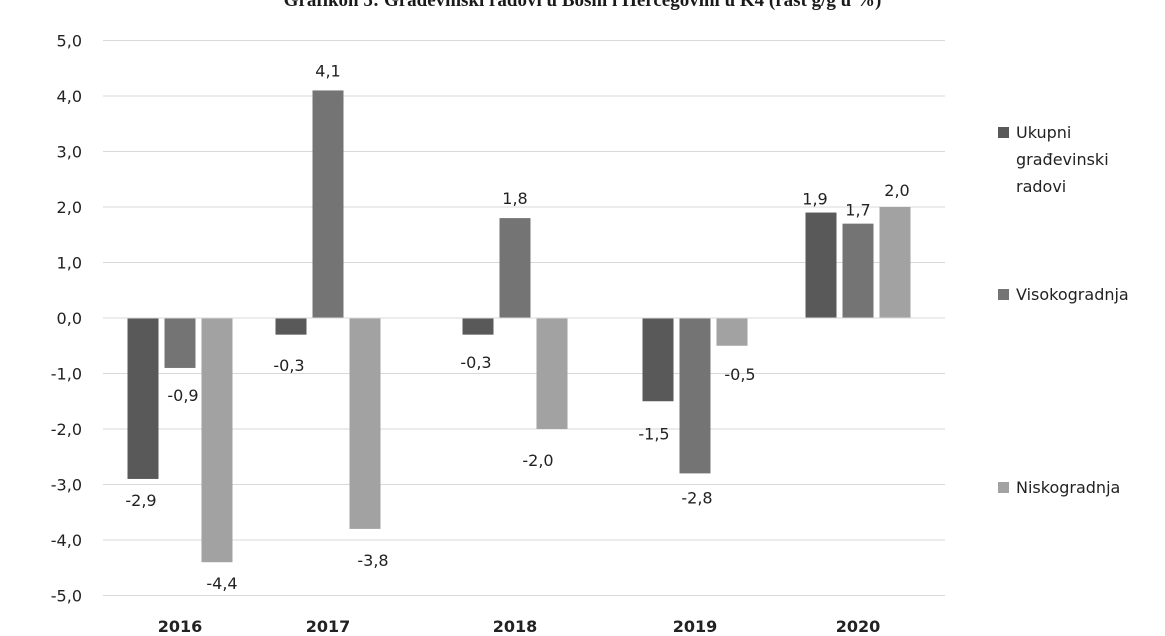  Describe the element at coordinates (66, 596) in the screenshot. I see `y-tick-label: -5,0` at that location.